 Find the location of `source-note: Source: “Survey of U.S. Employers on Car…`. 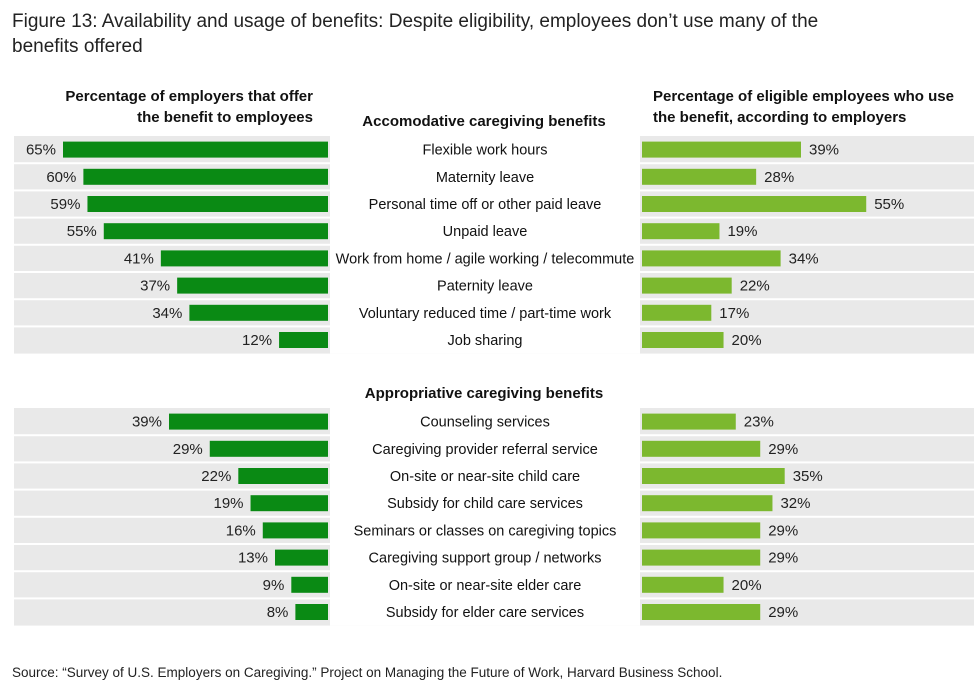

source-note: Source: “Survey of U.S. Employers on Car… is located at coordinates (367, 672).